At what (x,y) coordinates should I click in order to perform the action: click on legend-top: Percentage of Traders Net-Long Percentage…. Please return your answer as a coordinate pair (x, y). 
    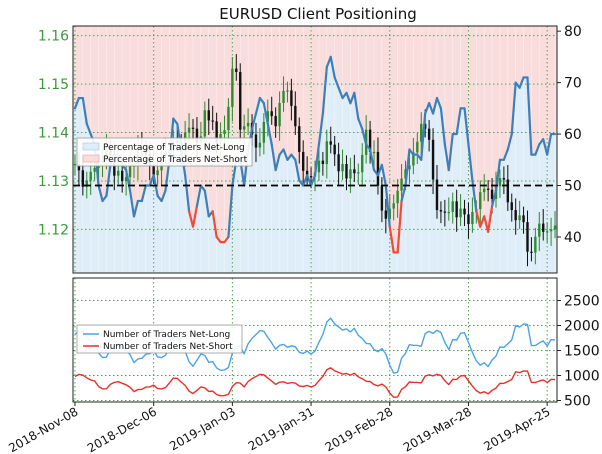
    Looking at the image, I should click on (164, 152).